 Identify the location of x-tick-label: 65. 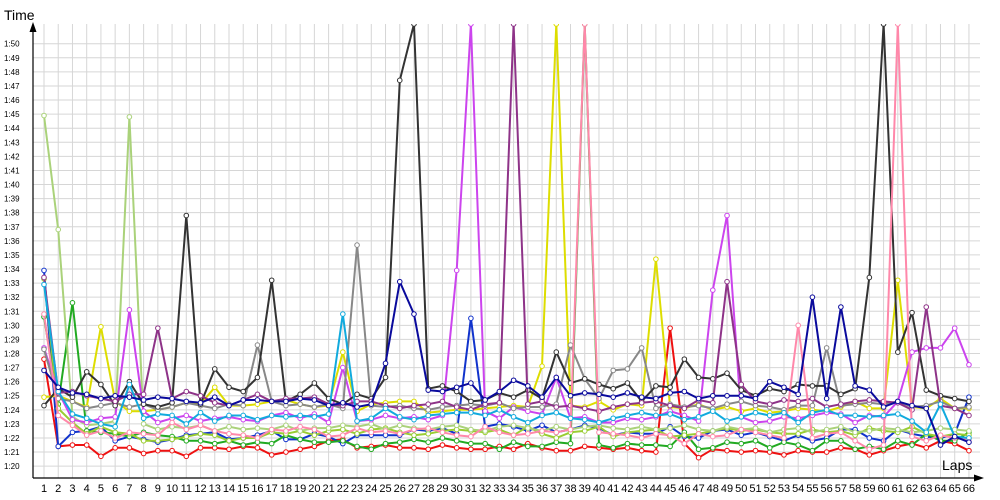
(955, 489).